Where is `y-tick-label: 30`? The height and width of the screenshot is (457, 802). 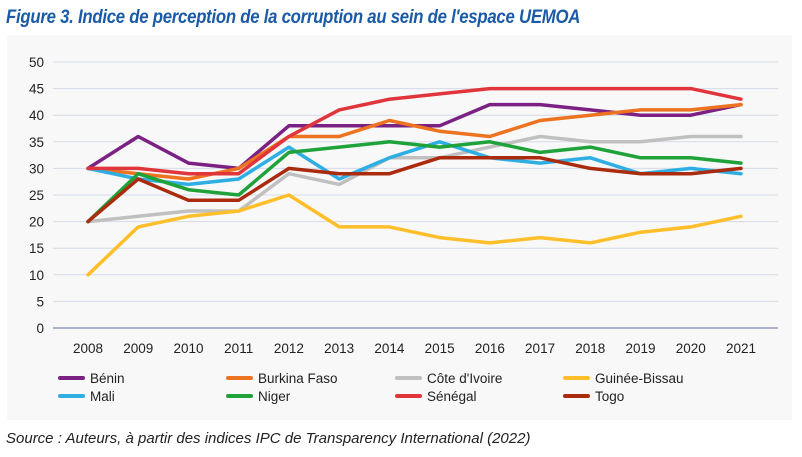 y-tick-label: 30 is located at coordinates (36, 168).